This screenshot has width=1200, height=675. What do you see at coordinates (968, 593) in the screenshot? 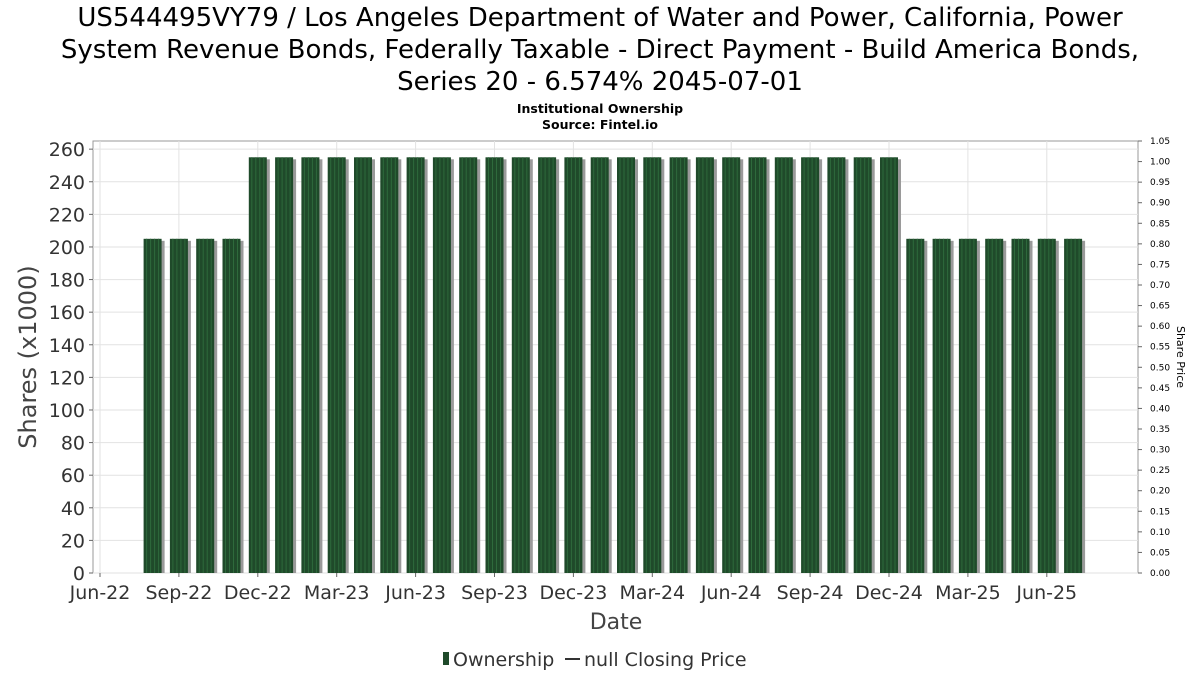
I see `x-tick-label: Mar-25` at bounding box center [968, 593].